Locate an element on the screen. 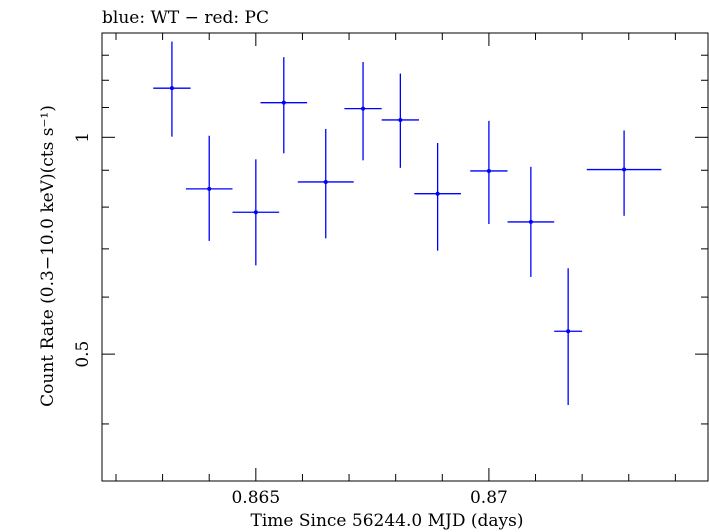  chart-title: blue: WT − red: PC is located at coordinates (185, 18).